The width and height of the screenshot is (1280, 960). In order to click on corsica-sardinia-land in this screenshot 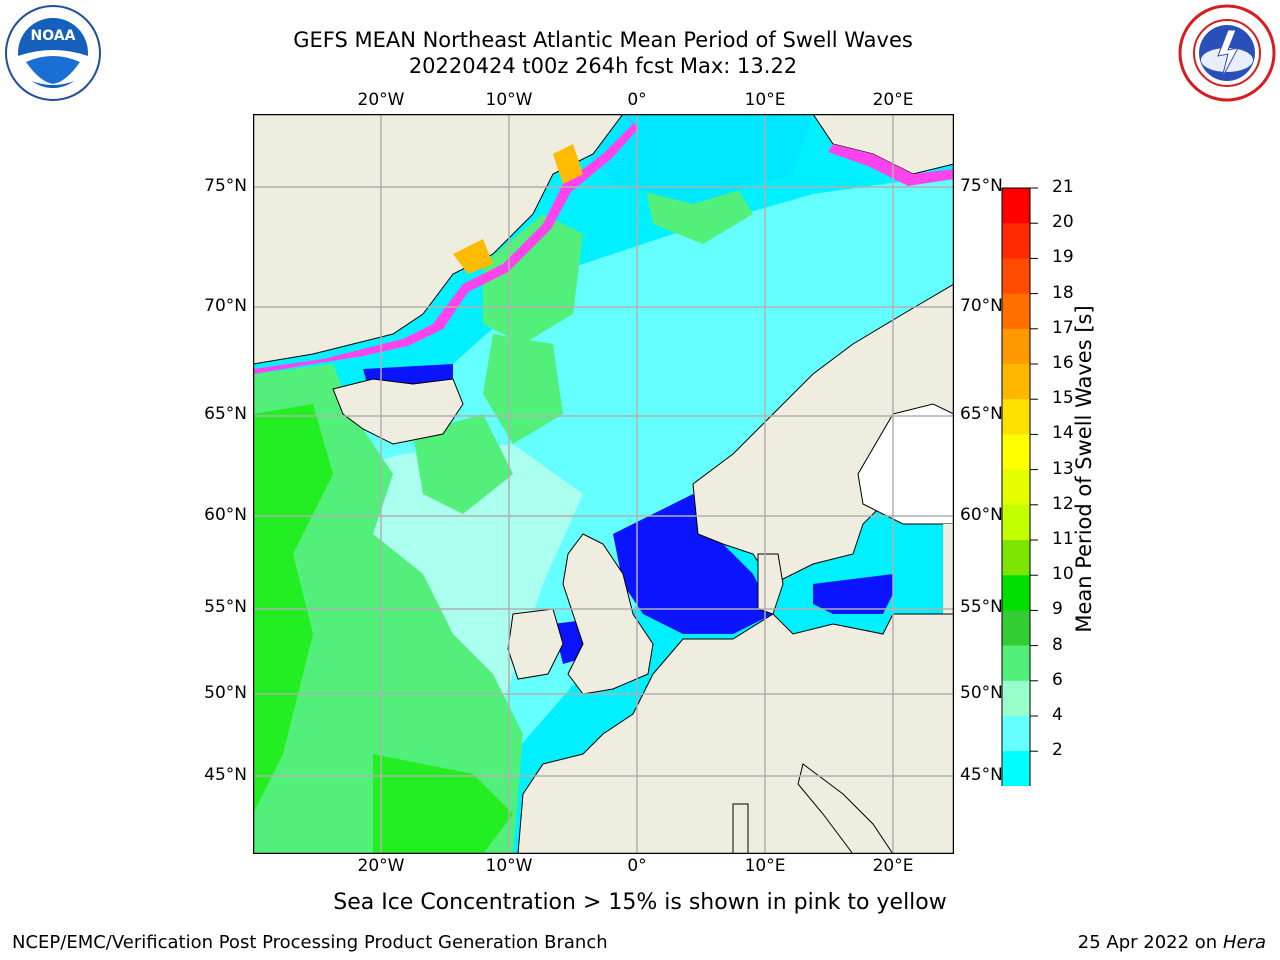, I will do `click(740, 828)`.